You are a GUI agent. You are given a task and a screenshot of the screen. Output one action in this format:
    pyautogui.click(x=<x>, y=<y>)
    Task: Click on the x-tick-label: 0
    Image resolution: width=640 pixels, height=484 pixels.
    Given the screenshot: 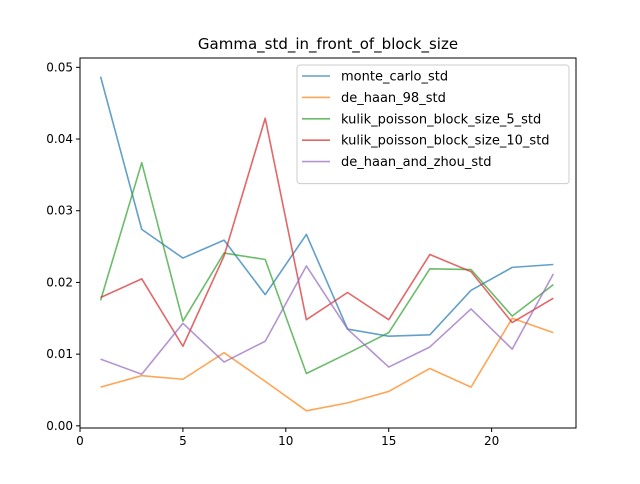 What is the action you would take?
    pyautogui.click(x=80, y=441)
    